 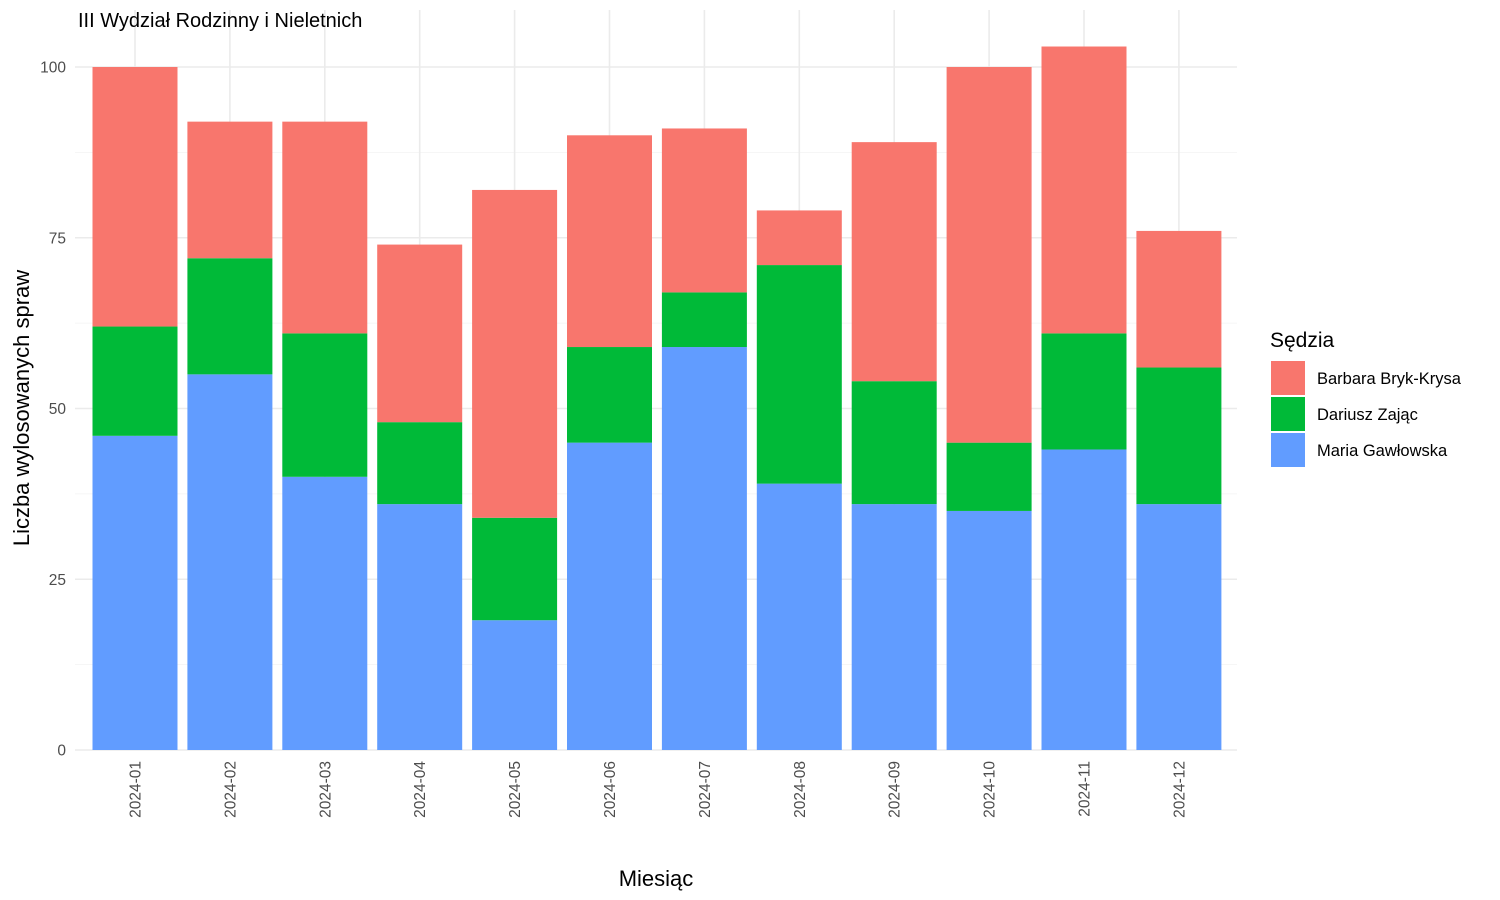 What do you see at coordinates (800, 789) in the screenshot?
I see `x-tick-label: 2024-08` at bounding box center [800, 789].